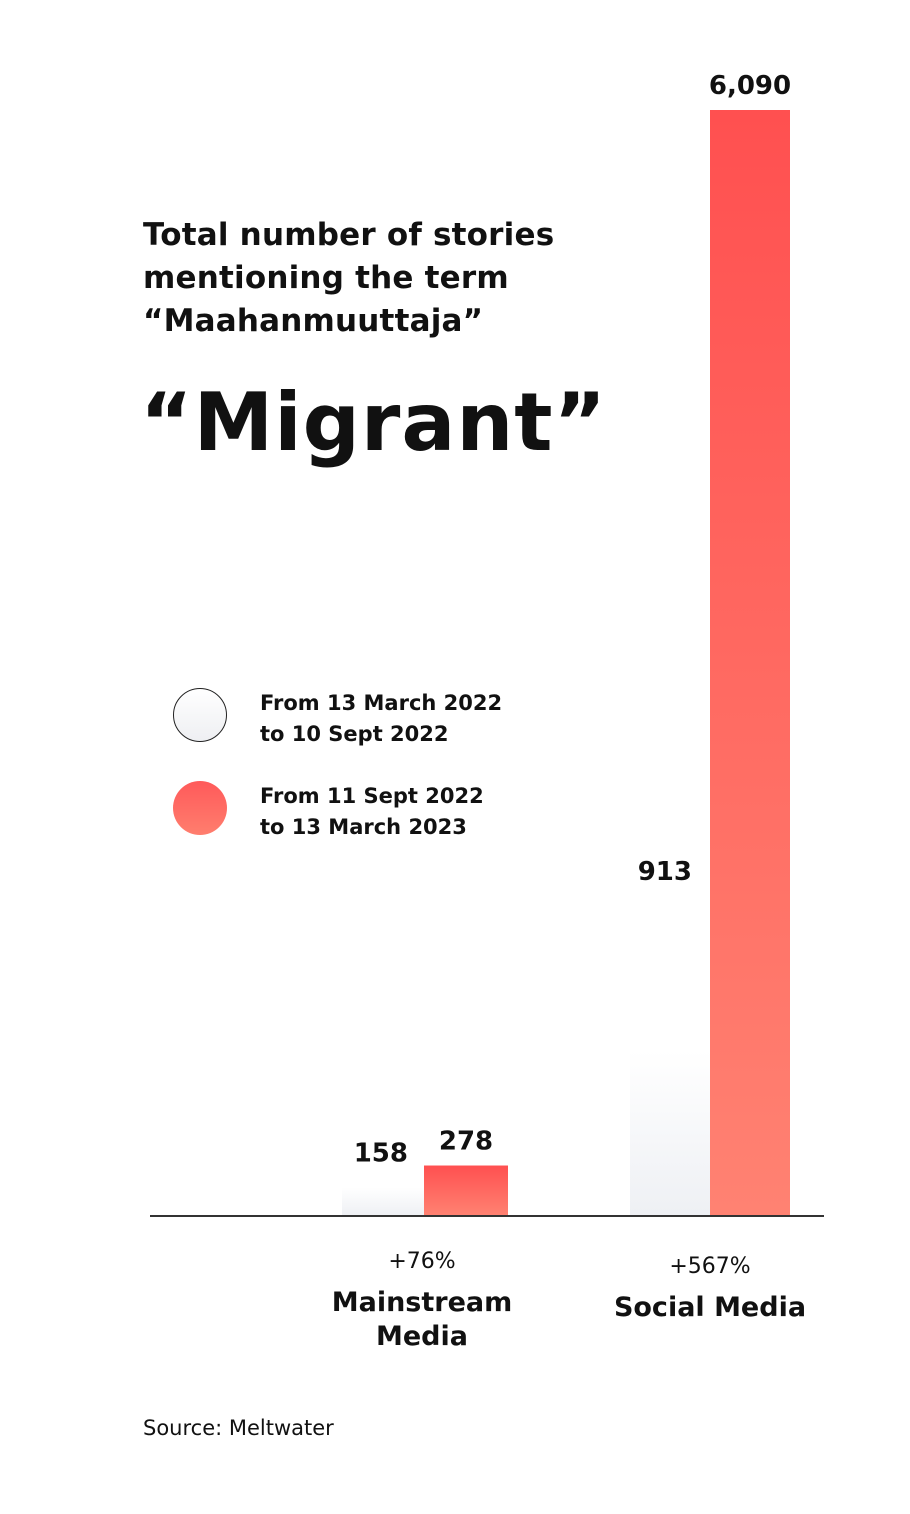 This screenshot has width=910, height=1514. Describe the element at coordinates (238, 1428) in the screenshot. I see `source-note: Source: Meltwater` at that location.